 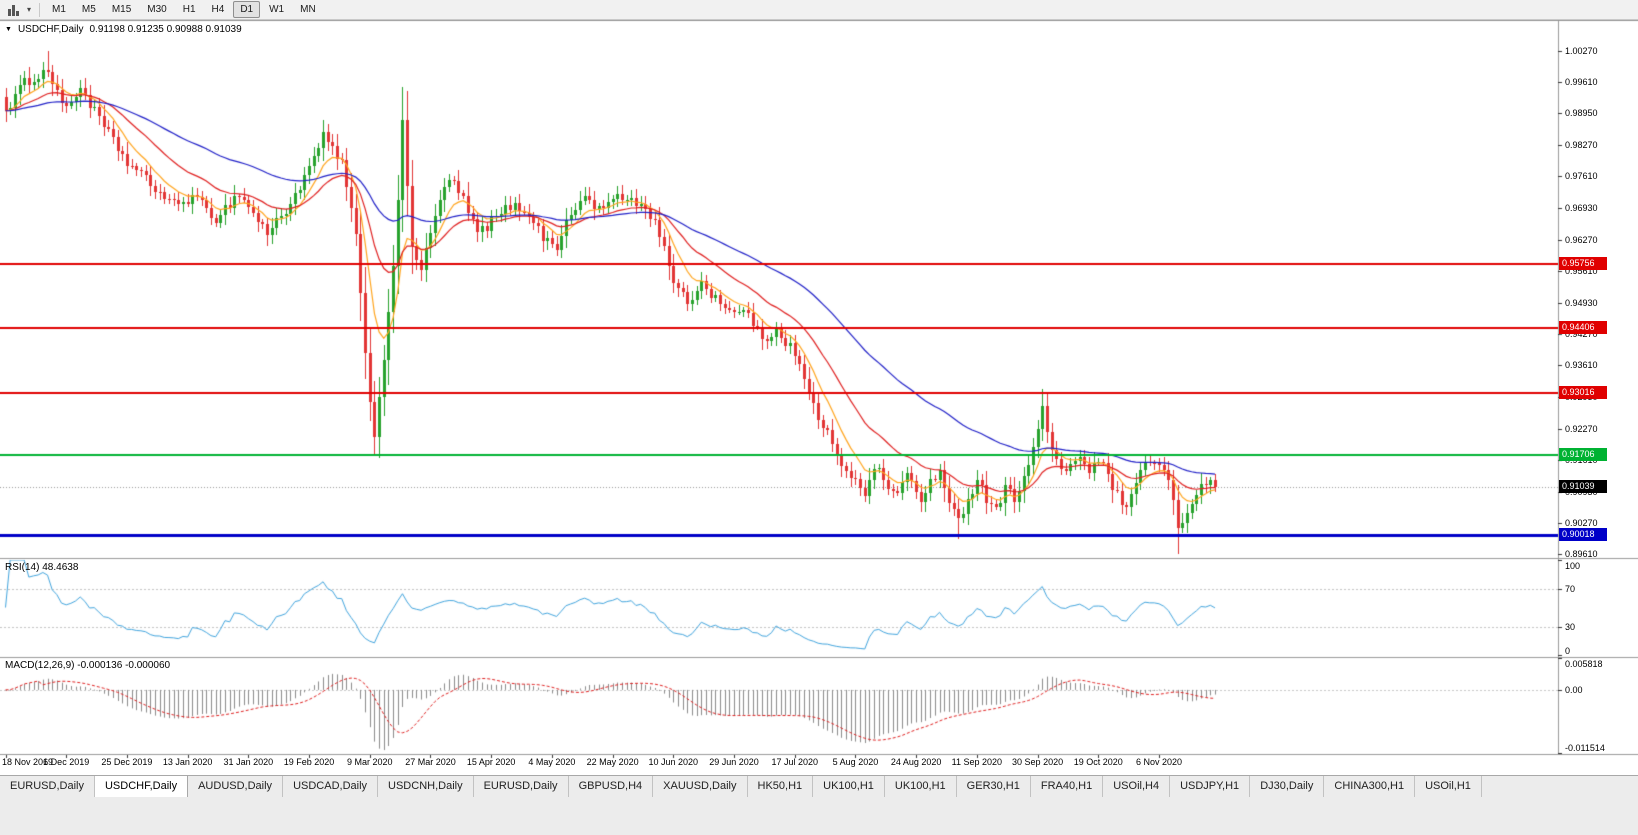 I want to click on timeframe-button-mn: MN, so click(x=308, y=9).